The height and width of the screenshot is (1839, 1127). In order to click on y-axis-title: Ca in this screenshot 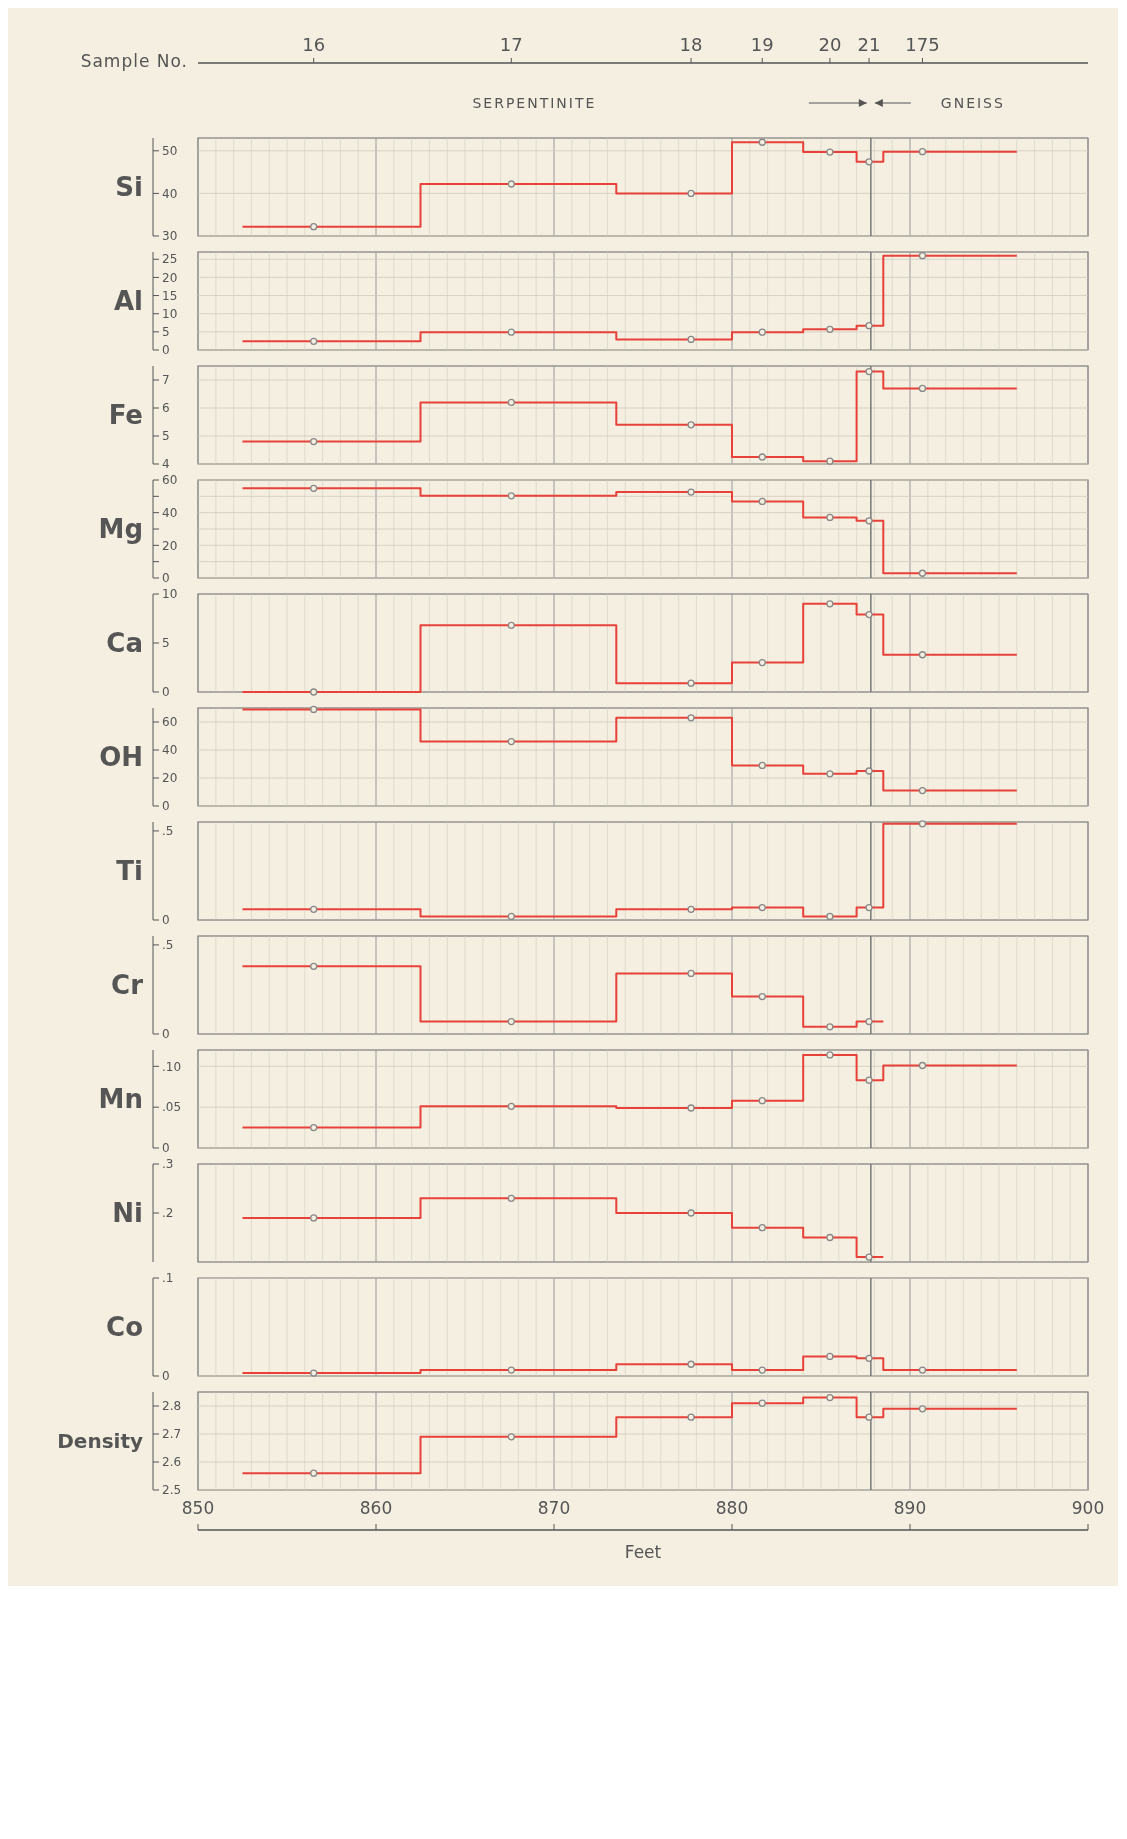, I will do `click(124, 643)`.